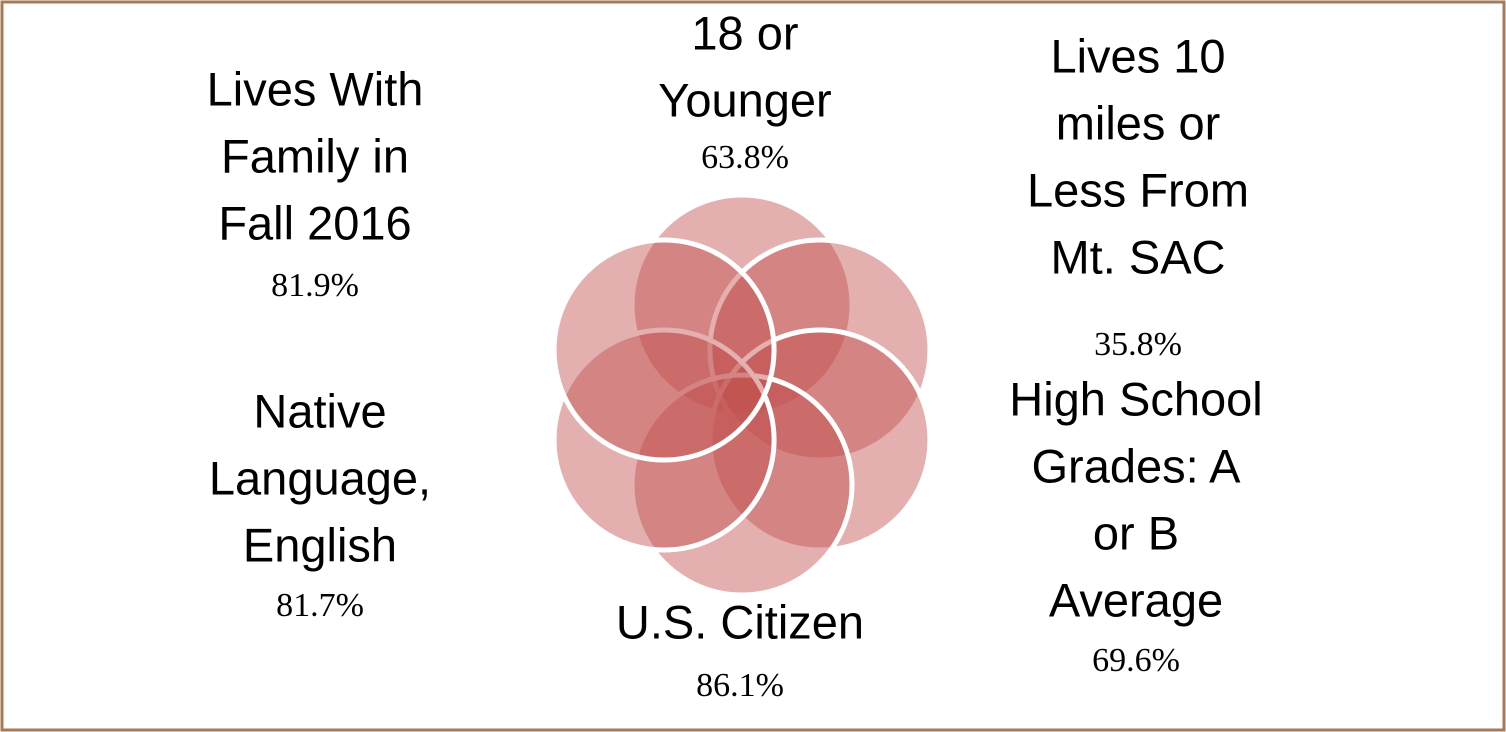 The height and width of the screenshot is (732, 1506). I want to click on stat-label: Younger, so click(744, 99).